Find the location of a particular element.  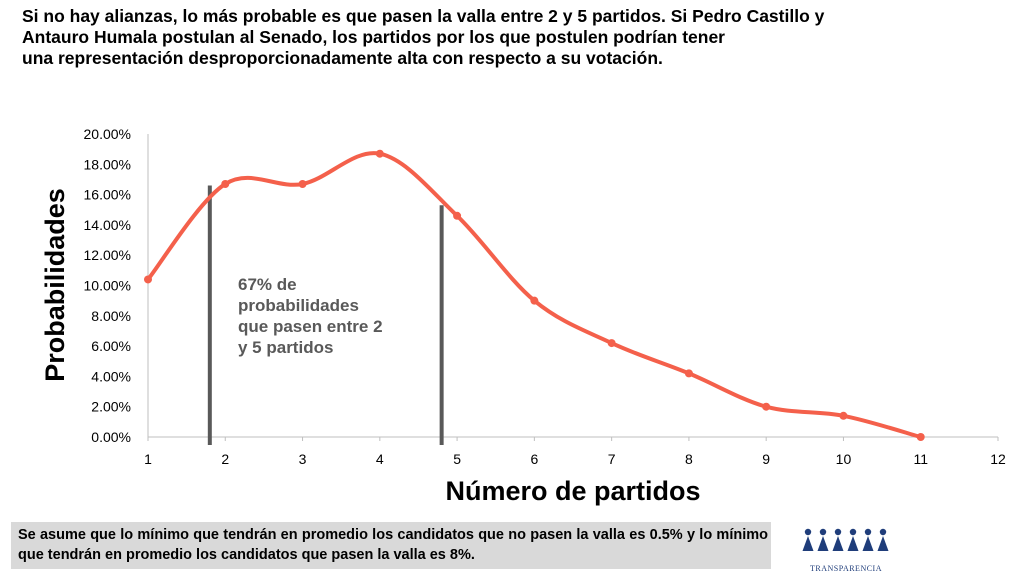

y-tick-label: 16.00% is located at coordinates (107, 195).